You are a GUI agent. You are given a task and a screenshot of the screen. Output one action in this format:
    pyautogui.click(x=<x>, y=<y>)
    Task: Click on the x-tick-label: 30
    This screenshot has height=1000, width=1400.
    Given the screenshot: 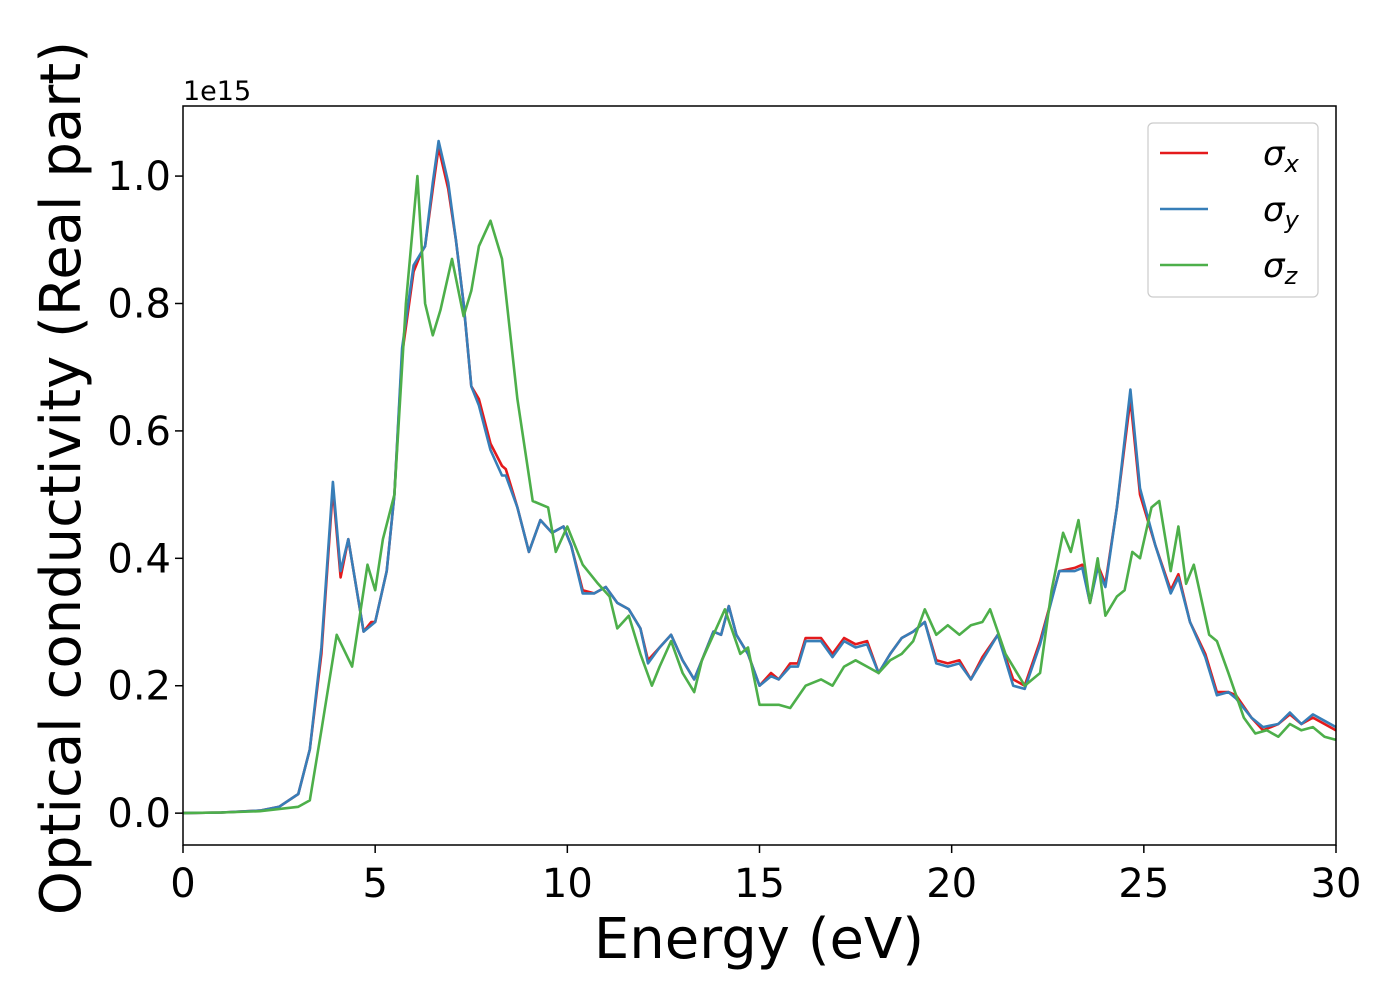 What is the action you would take?
    pyautogui.click(x=1336, y=884)
    